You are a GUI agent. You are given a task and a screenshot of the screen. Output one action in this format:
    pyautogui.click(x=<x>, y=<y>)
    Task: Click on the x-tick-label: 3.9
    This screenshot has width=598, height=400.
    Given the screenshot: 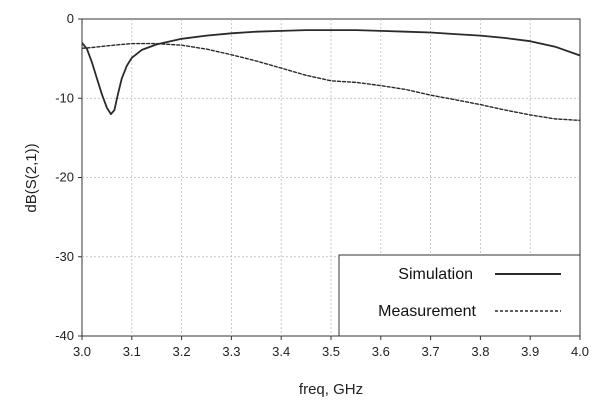 What is the action you would take?
    pyautogui.click(x=530, y=351)
    